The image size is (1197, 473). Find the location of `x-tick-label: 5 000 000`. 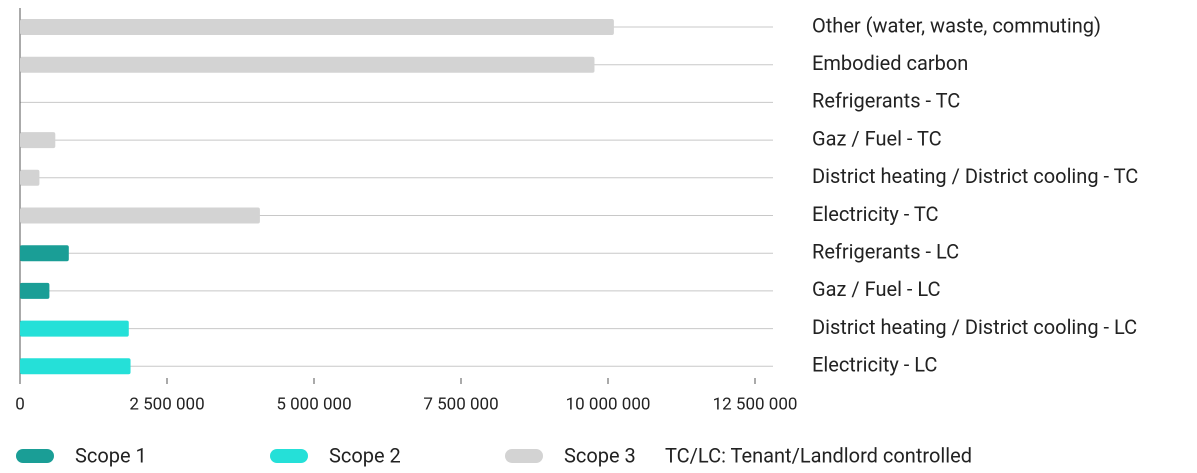

x-tick-label: 5 000 000 is located at coordinates (313, 404).